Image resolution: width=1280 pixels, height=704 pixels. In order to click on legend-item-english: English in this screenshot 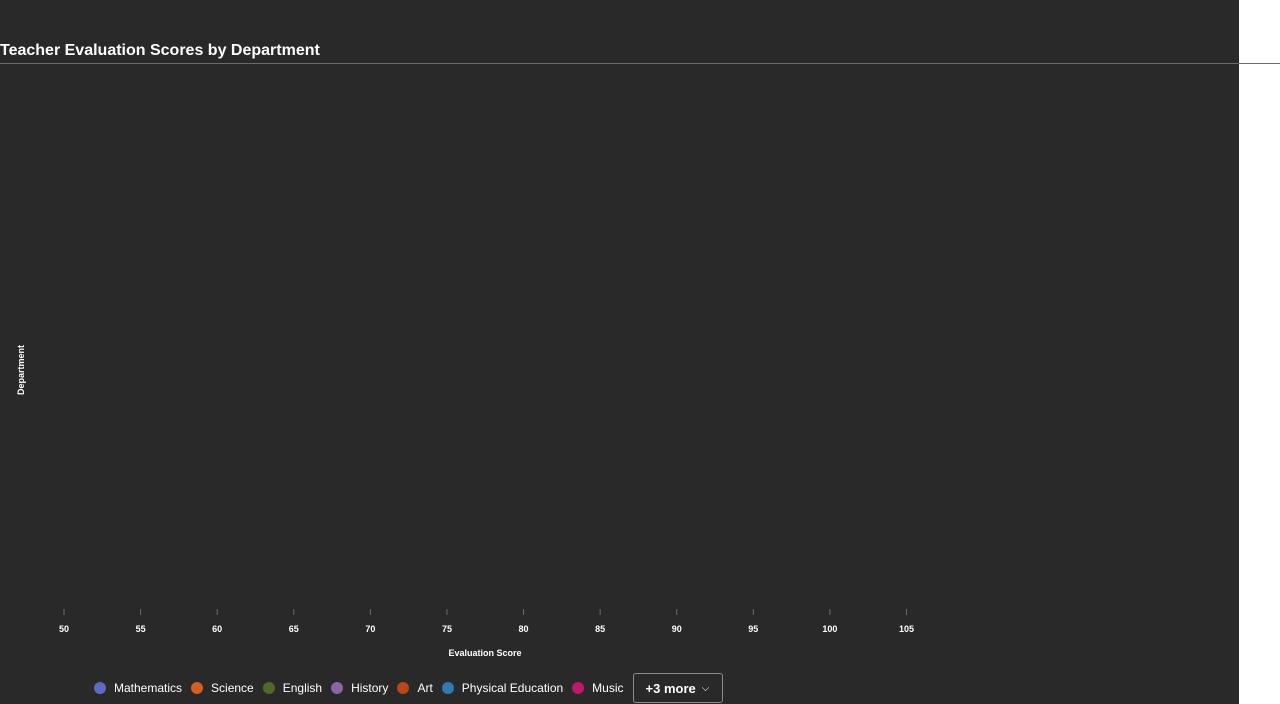, I will do `click(292, 688)`.